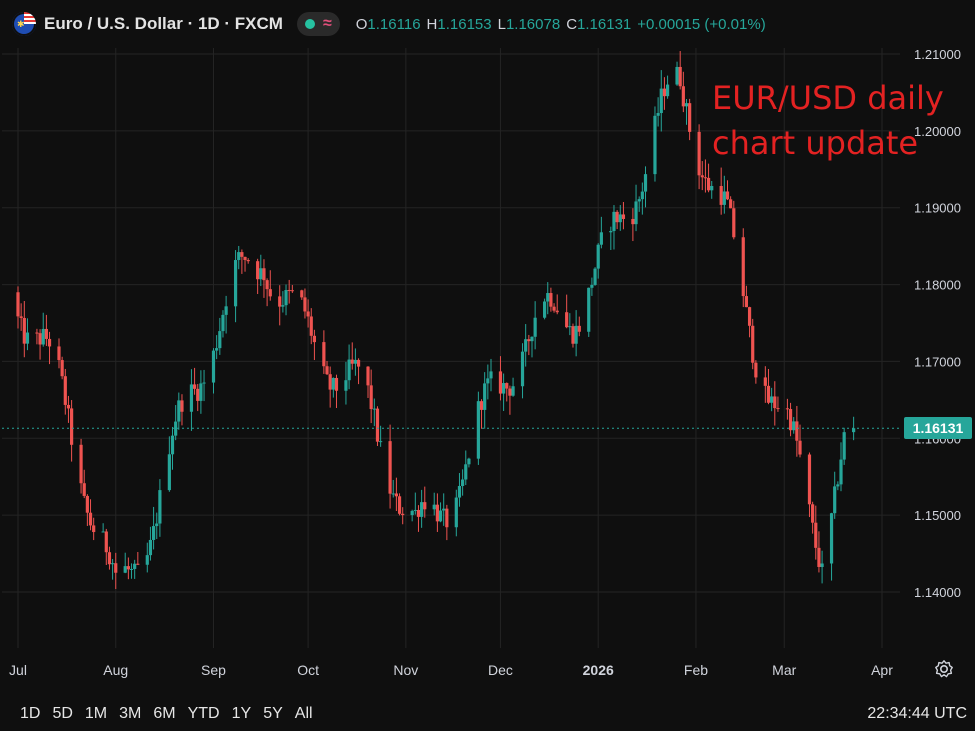  What do you see at coordinates (604, 24) in the screenshot?
I see `close-value: 1.16131` at bounding box center [604, 24].